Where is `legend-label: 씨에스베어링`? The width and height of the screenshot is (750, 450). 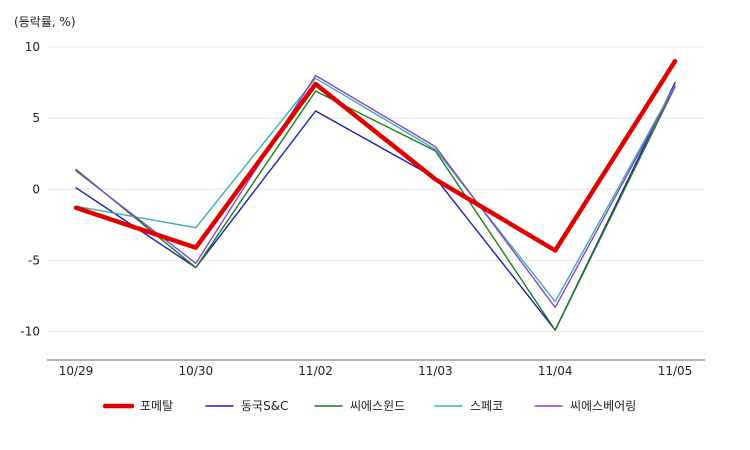
legend-label: 씨에스베어링 is located at coordinates (603, 406).